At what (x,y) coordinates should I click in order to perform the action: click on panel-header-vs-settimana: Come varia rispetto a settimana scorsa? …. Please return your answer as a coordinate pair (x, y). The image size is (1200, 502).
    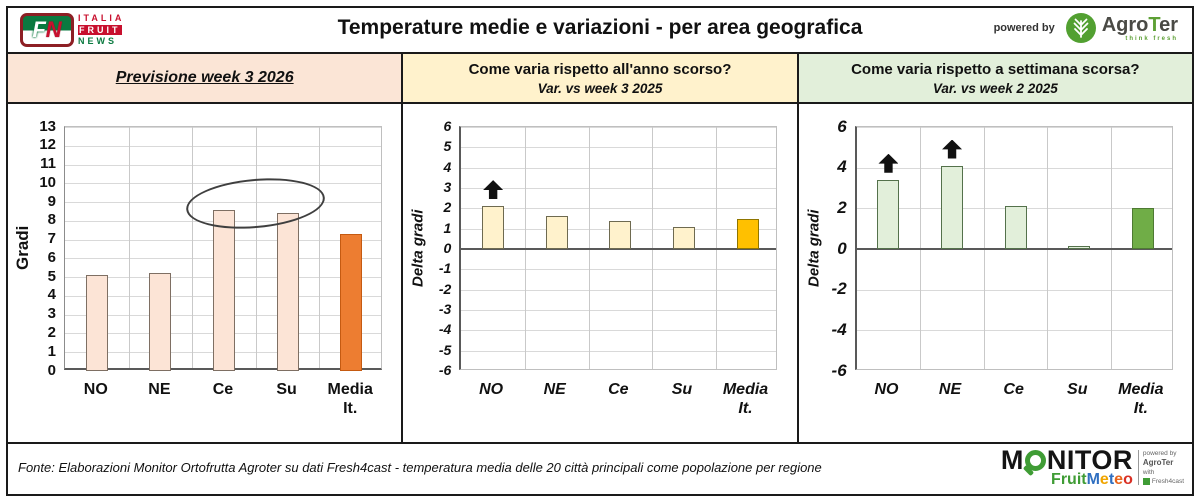
    Looking at the image, I should click on (994, 78).